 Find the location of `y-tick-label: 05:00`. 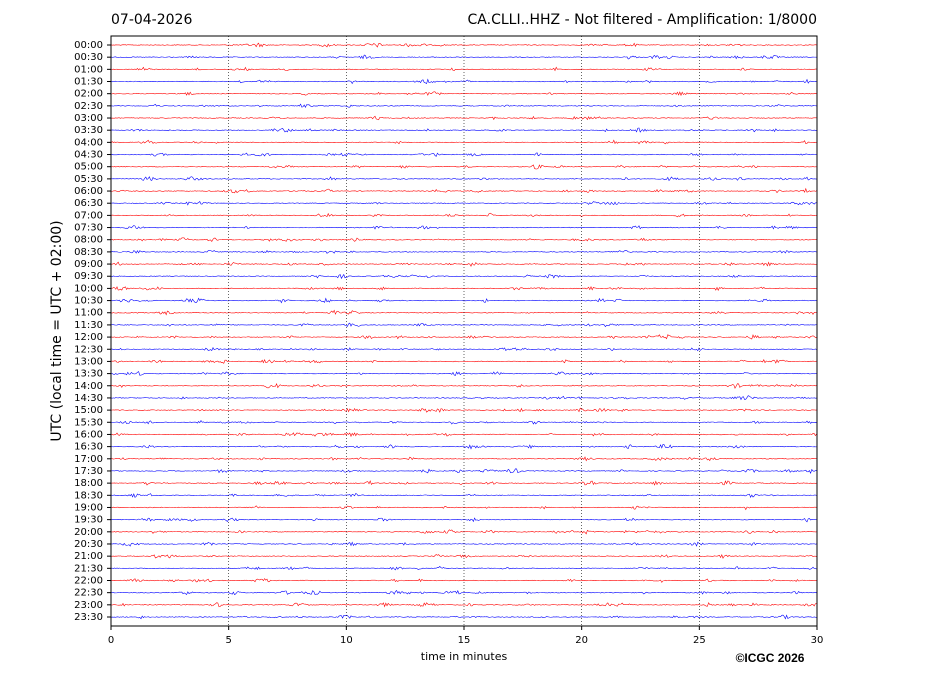

y-tick-label: 05:00 is located at coordinates (88, 167).